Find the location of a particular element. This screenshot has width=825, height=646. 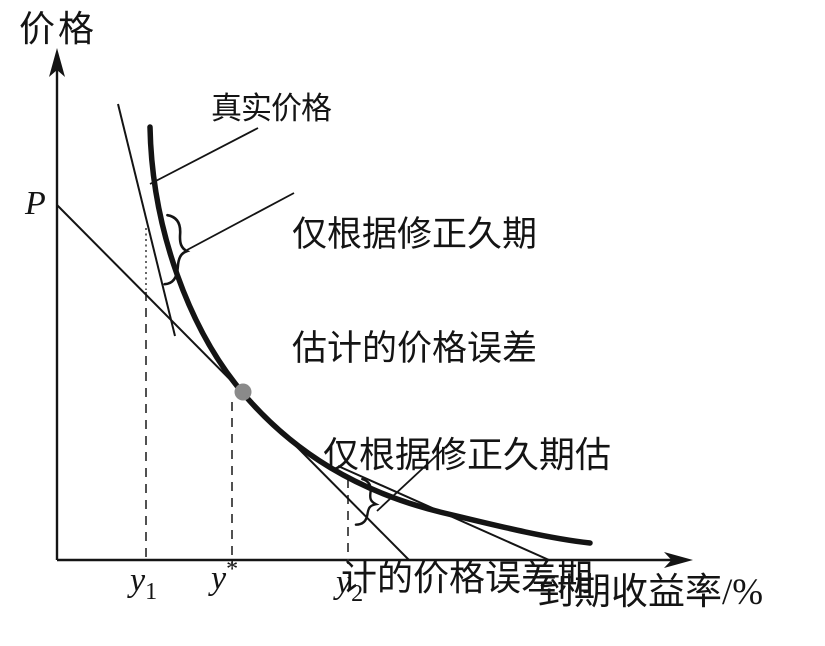

y-axis-arrow-icon is located at coordinates (57, 62).